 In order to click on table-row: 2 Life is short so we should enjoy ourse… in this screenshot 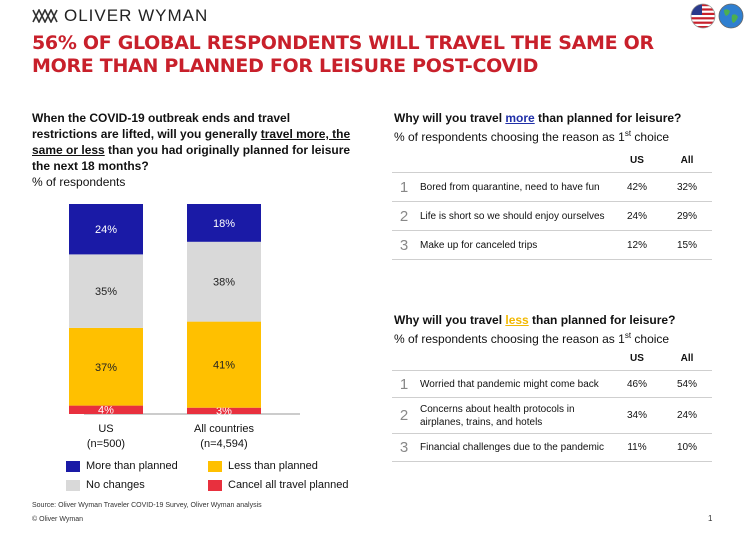, I will do `click(552, 216)`.